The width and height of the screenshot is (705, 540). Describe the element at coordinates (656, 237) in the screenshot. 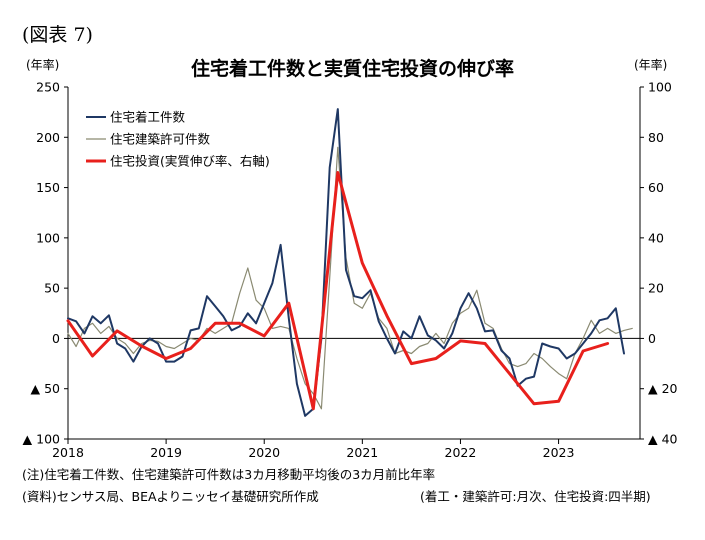

I see `right-tick-label: 40` at that location.